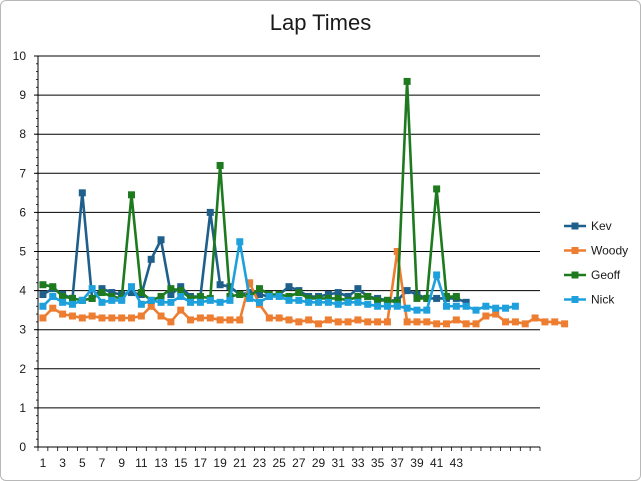 This screenshot has width=641, height=481. Describe the element at coordinates (279, 463) in the screenshot. I see `x-tick-label: 25` at that location.